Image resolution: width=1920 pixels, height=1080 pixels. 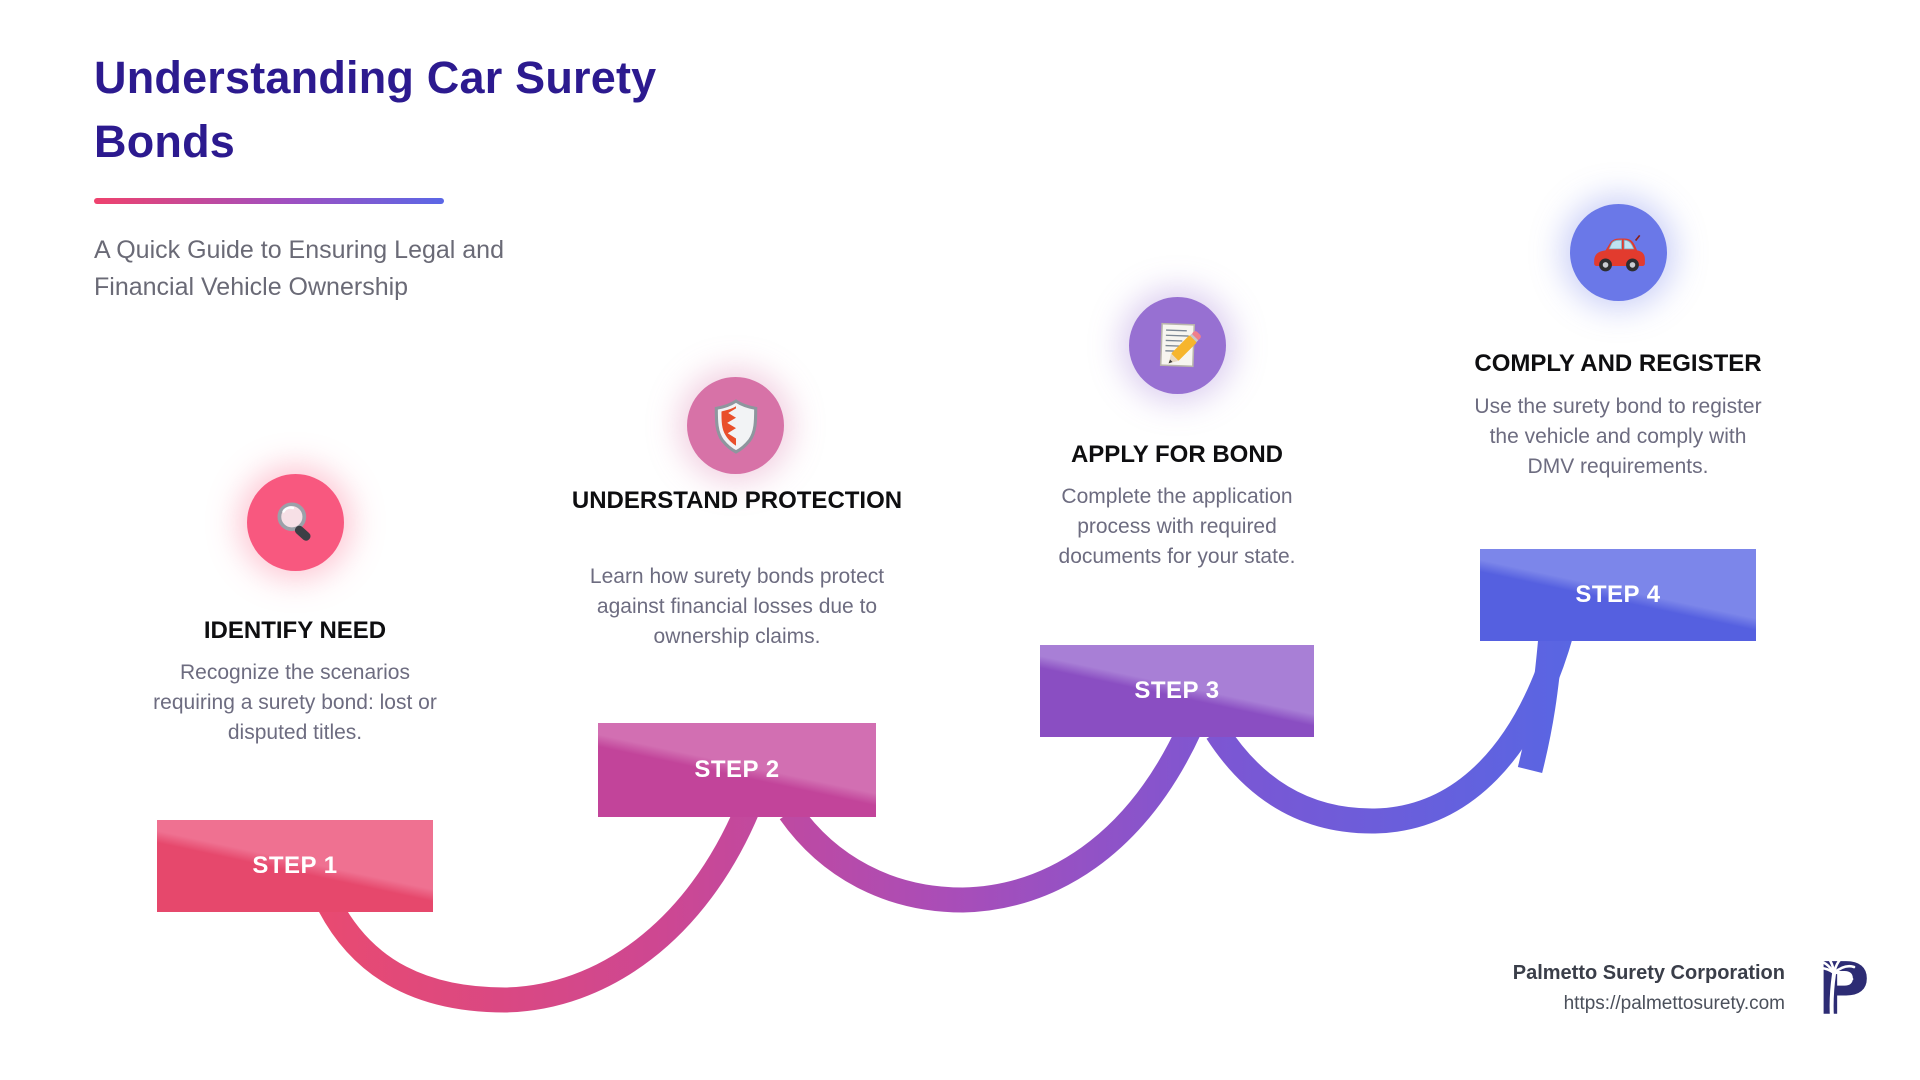 I want to click on step3-icon-circle, so click(x=1177, y=345).